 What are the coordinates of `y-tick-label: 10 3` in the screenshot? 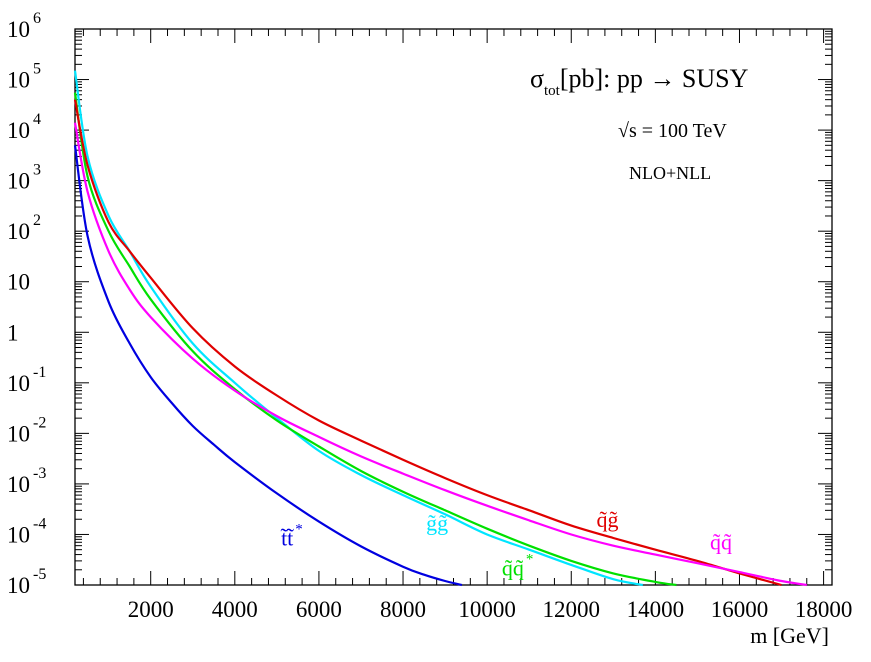 It's located at (24, 178).